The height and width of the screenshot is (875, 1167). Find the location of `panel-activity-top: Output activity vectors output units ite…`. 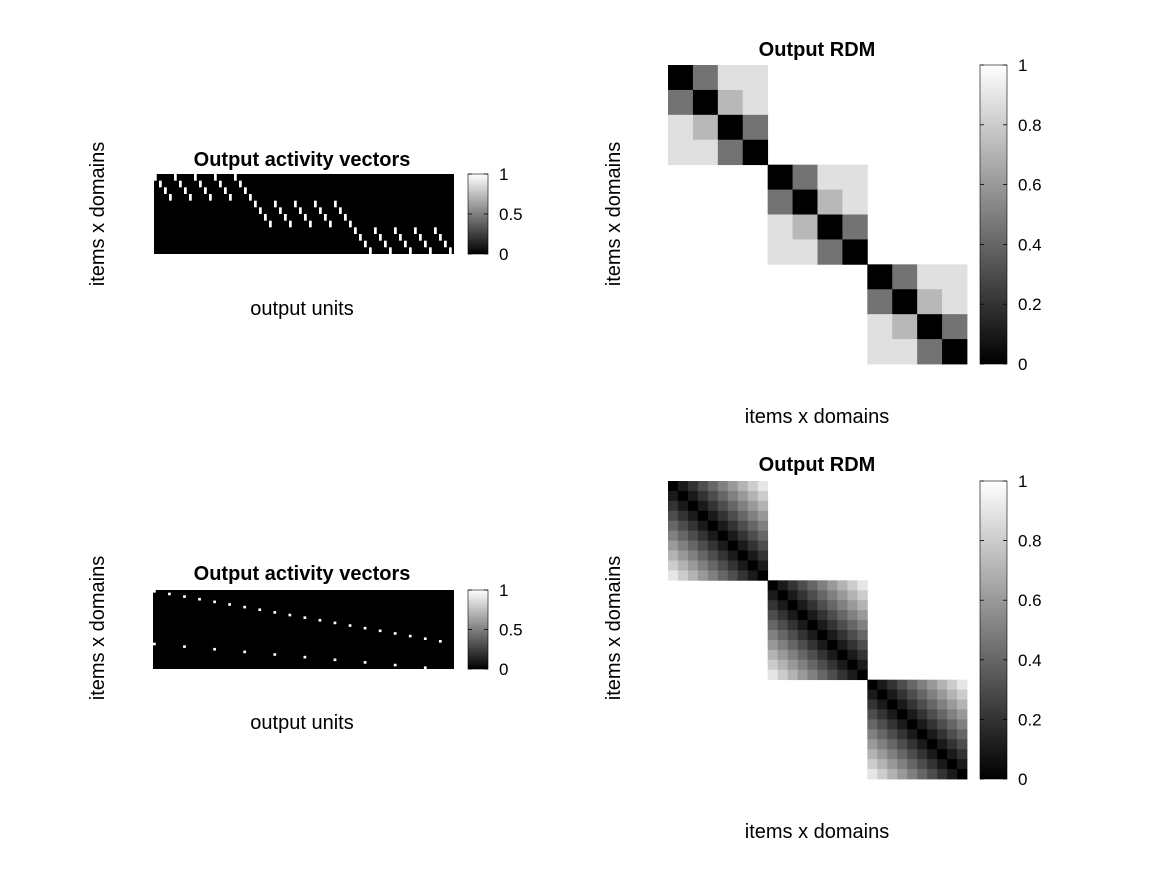

panel-activity-top: Output activity vectors output units ite… is located at coordinates (305, 231).